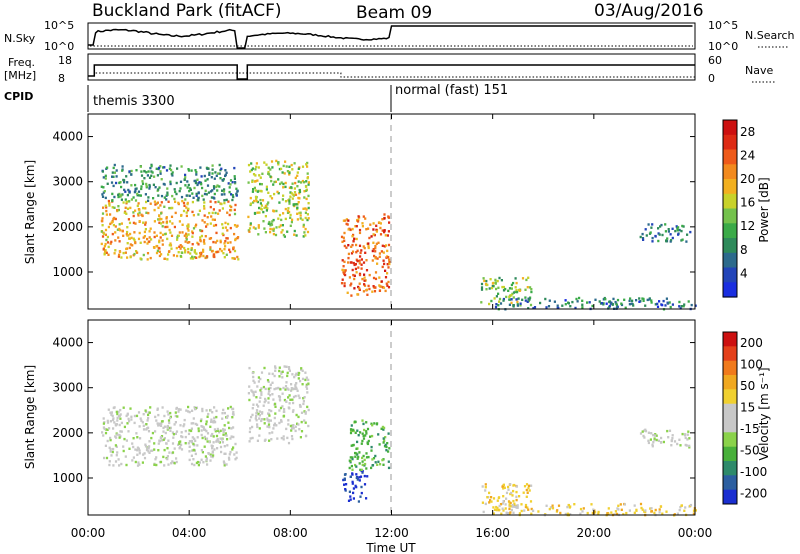 This screenshot has width=800, height=554. Describe the element at coordinates (59, 25) in the screenshot. I see `nsky-tick-top: 10^5` at that location.